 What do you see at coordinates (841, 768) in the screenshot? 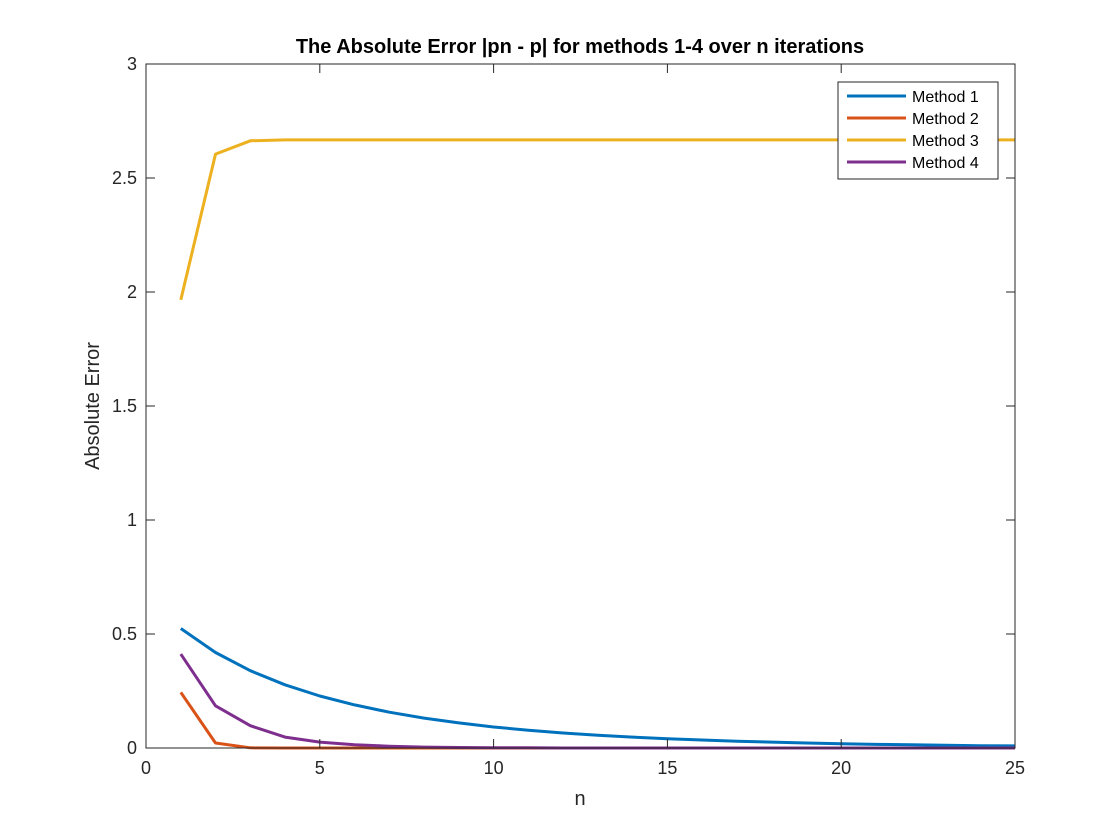
I see `x-tick-label: 20` at bounding box center [841, 768].